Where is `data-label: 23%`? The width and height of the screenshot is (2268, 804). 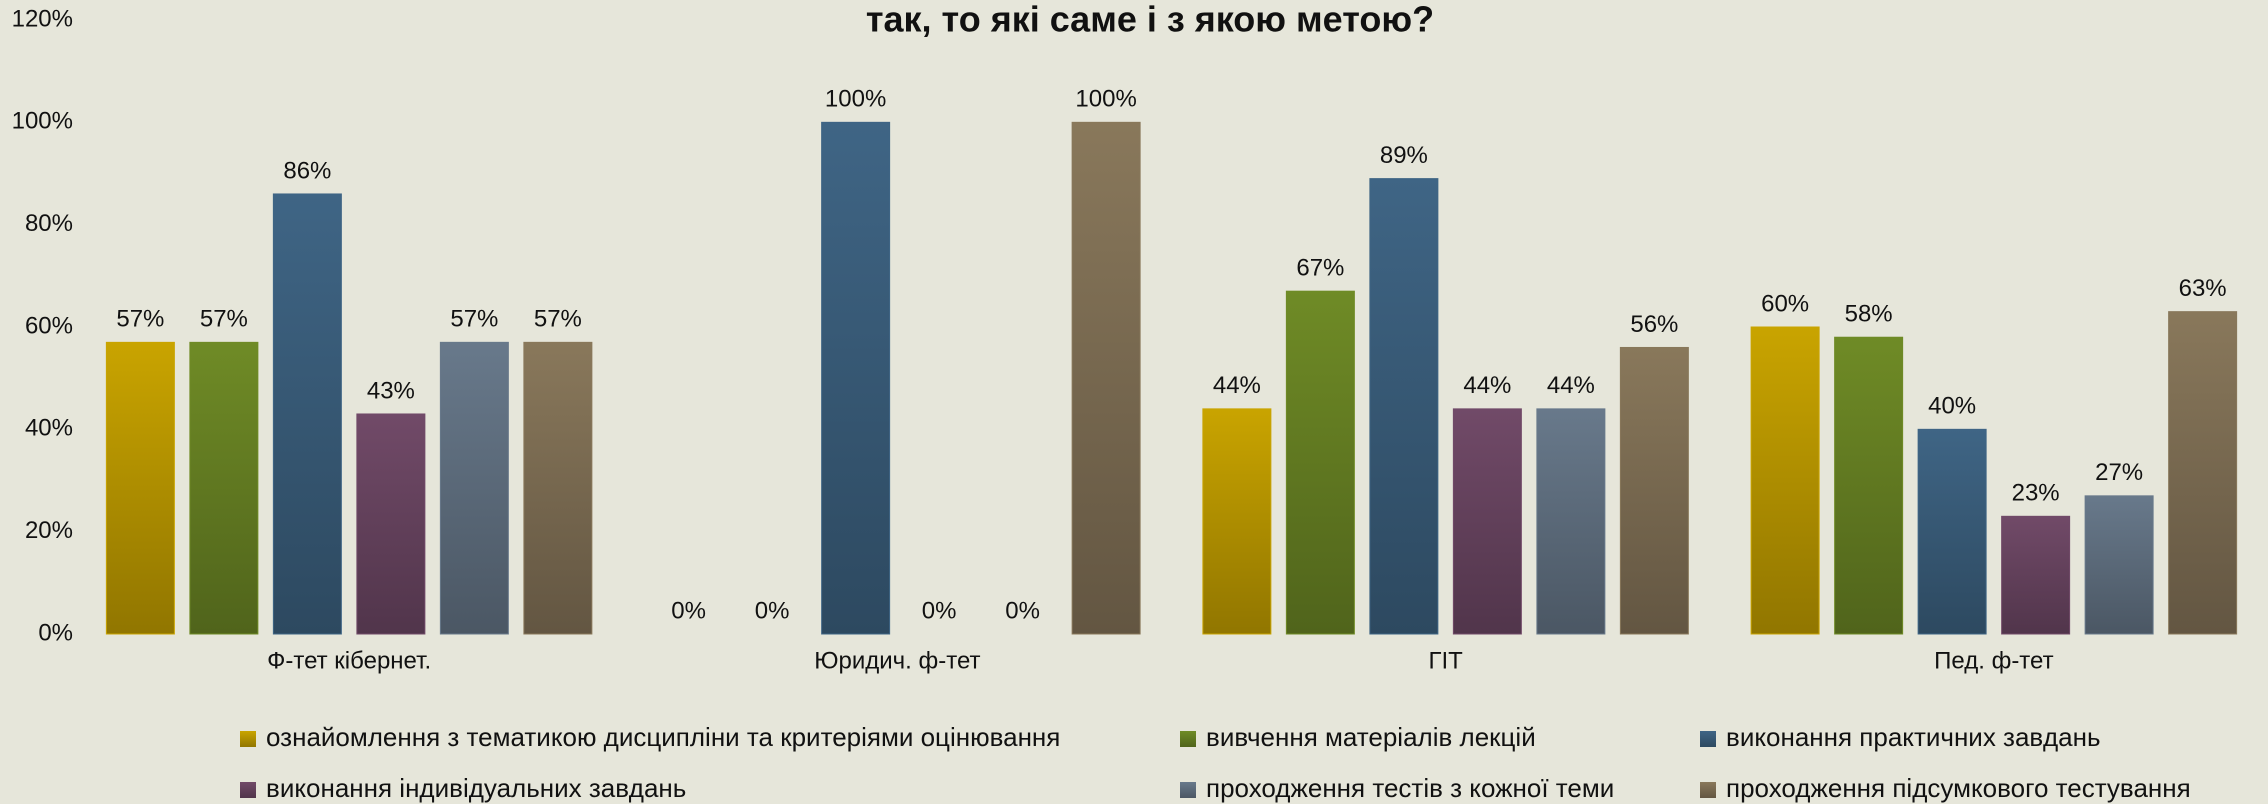
data-label: 23% is located at coordinates (2036, 493).